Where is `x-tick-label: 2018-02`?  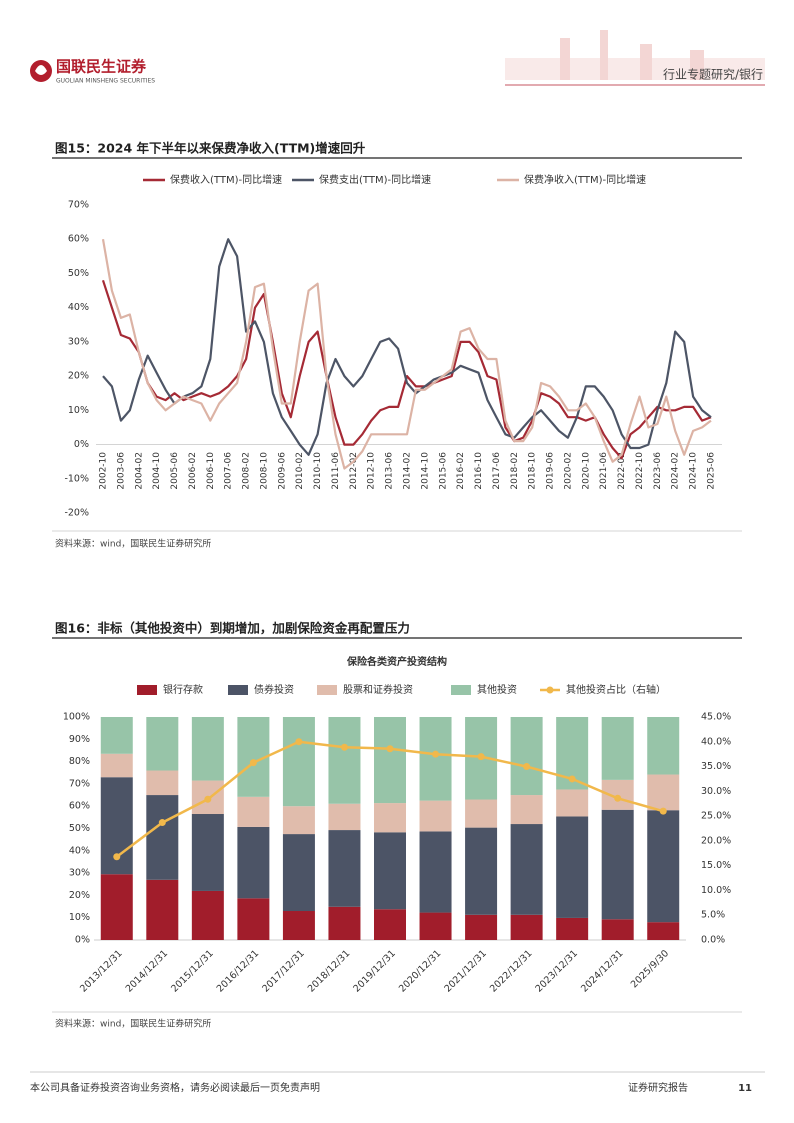
x-tick-label: 2018-02 is located at coordinates (515, 471).